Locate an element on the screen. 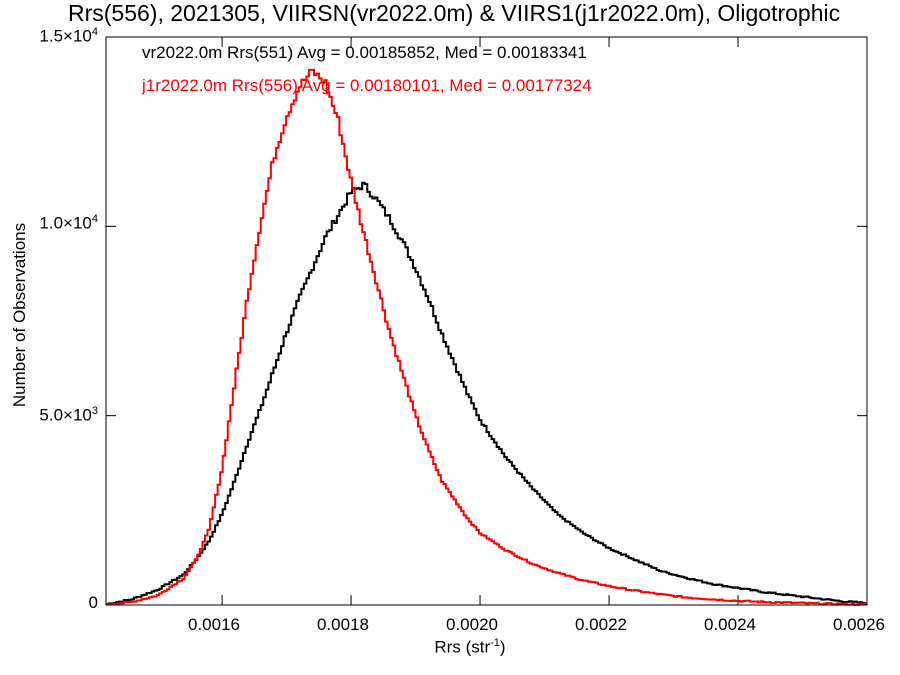 Image resolution: width=900 pixels, height=675 pixels. x-tick-label-0.0024: 0.0024 is located at coordinates (730, 624).